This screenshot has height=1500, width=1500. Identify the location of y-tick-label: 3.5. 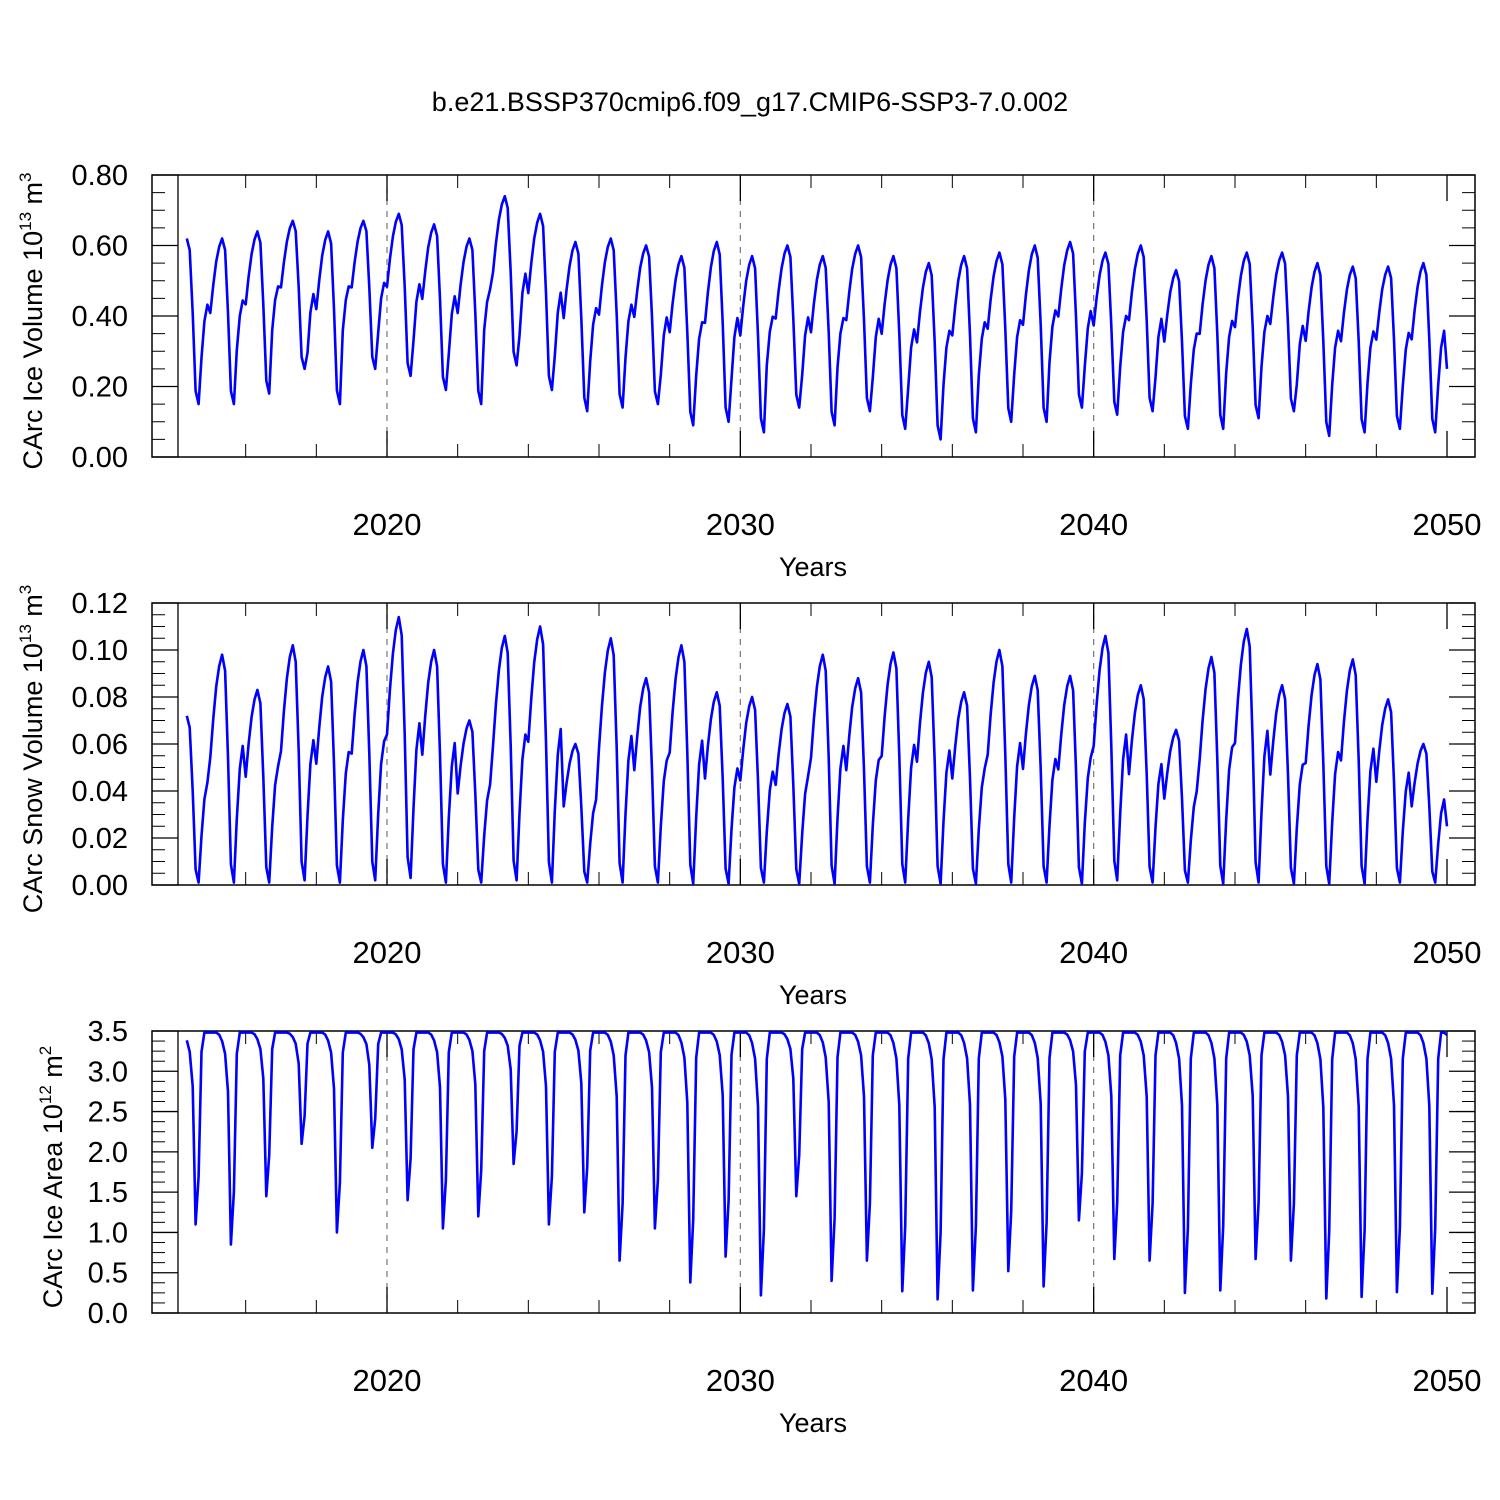
(108, 1032).